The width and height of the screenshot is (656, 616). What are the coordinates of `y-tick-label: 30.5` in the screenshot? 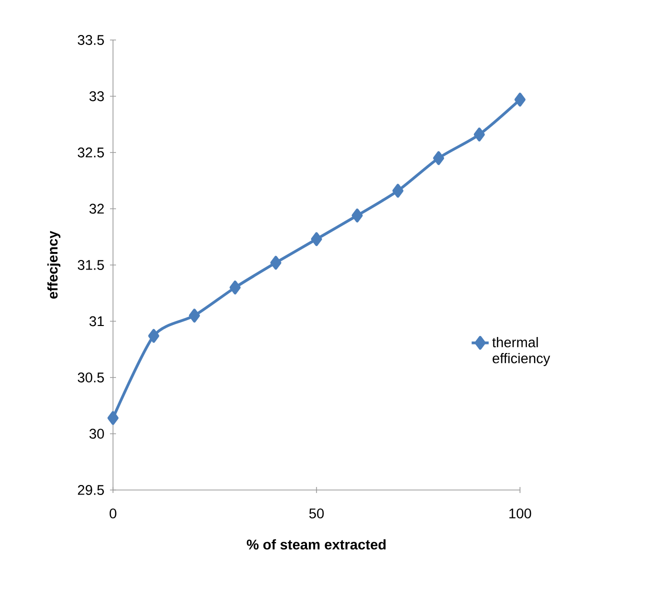 It's located at (91, 377).